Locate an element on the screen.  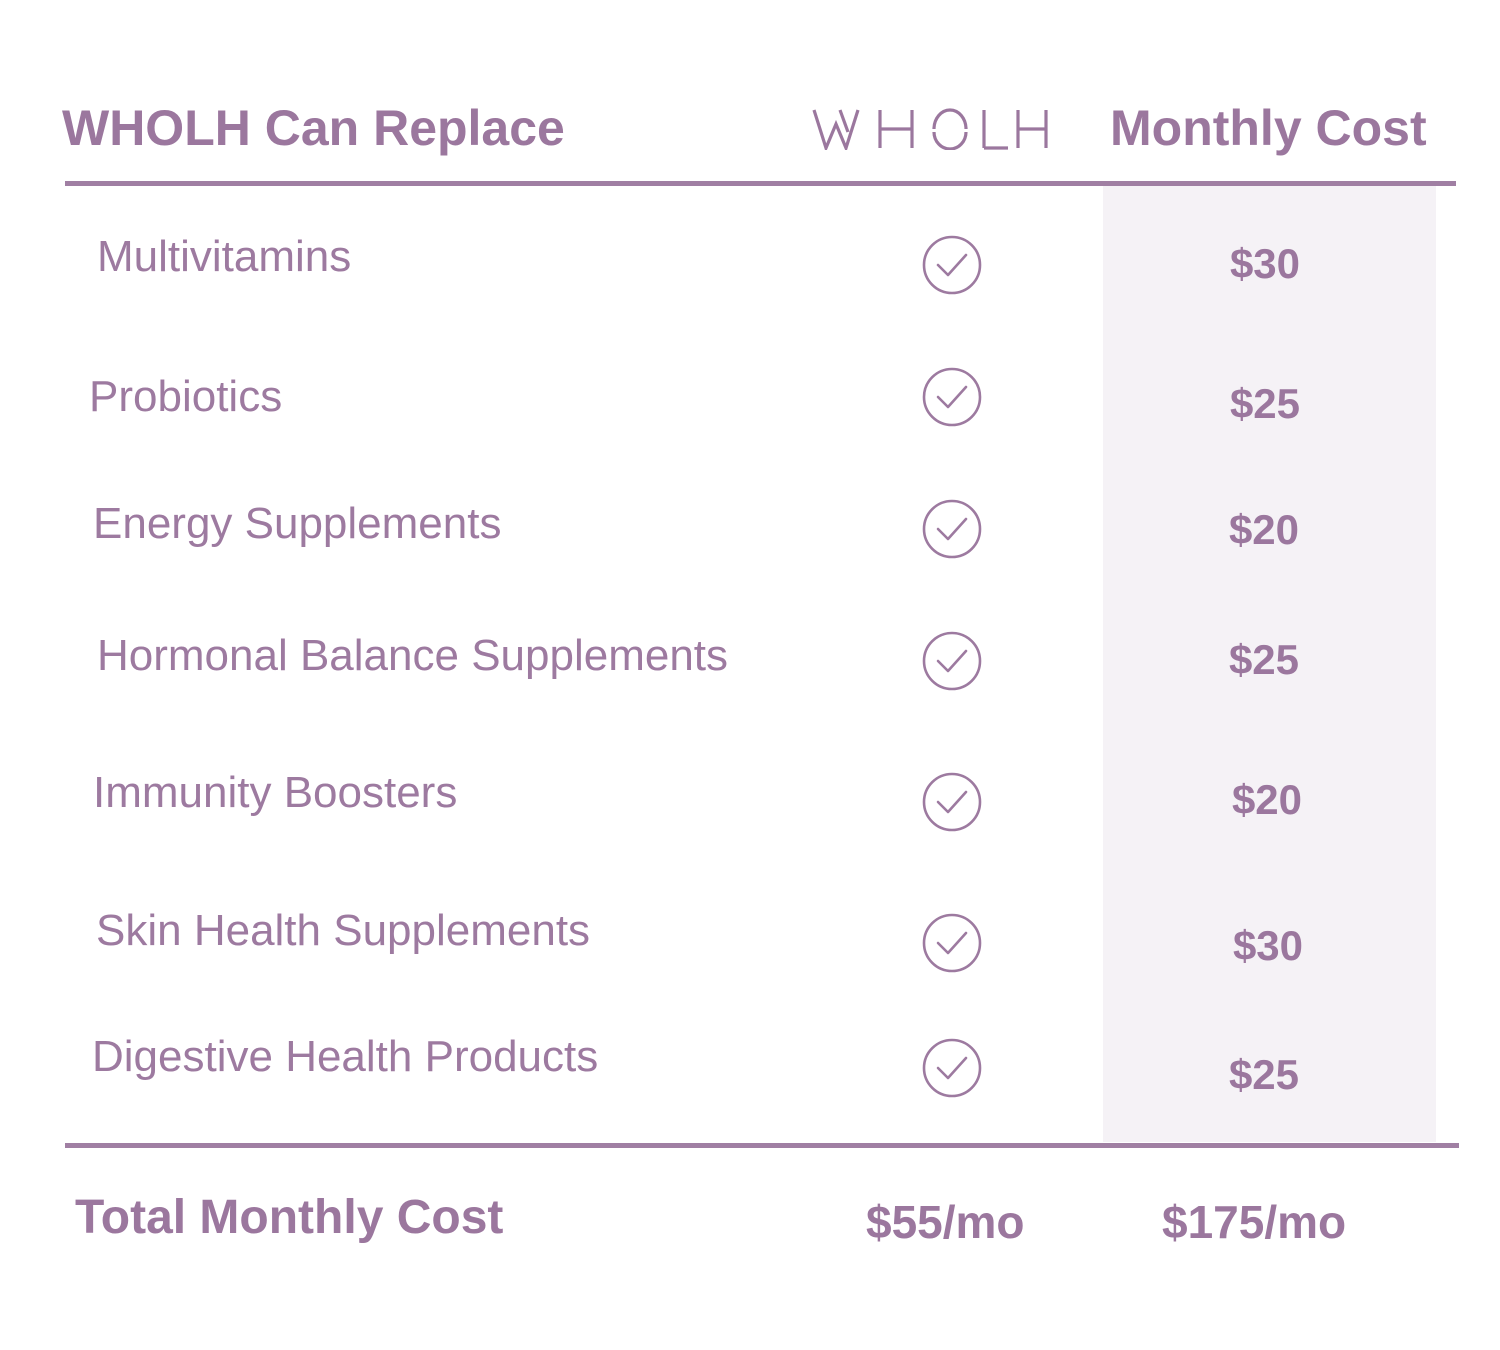
header-divider is located at coordinates (760, 183).